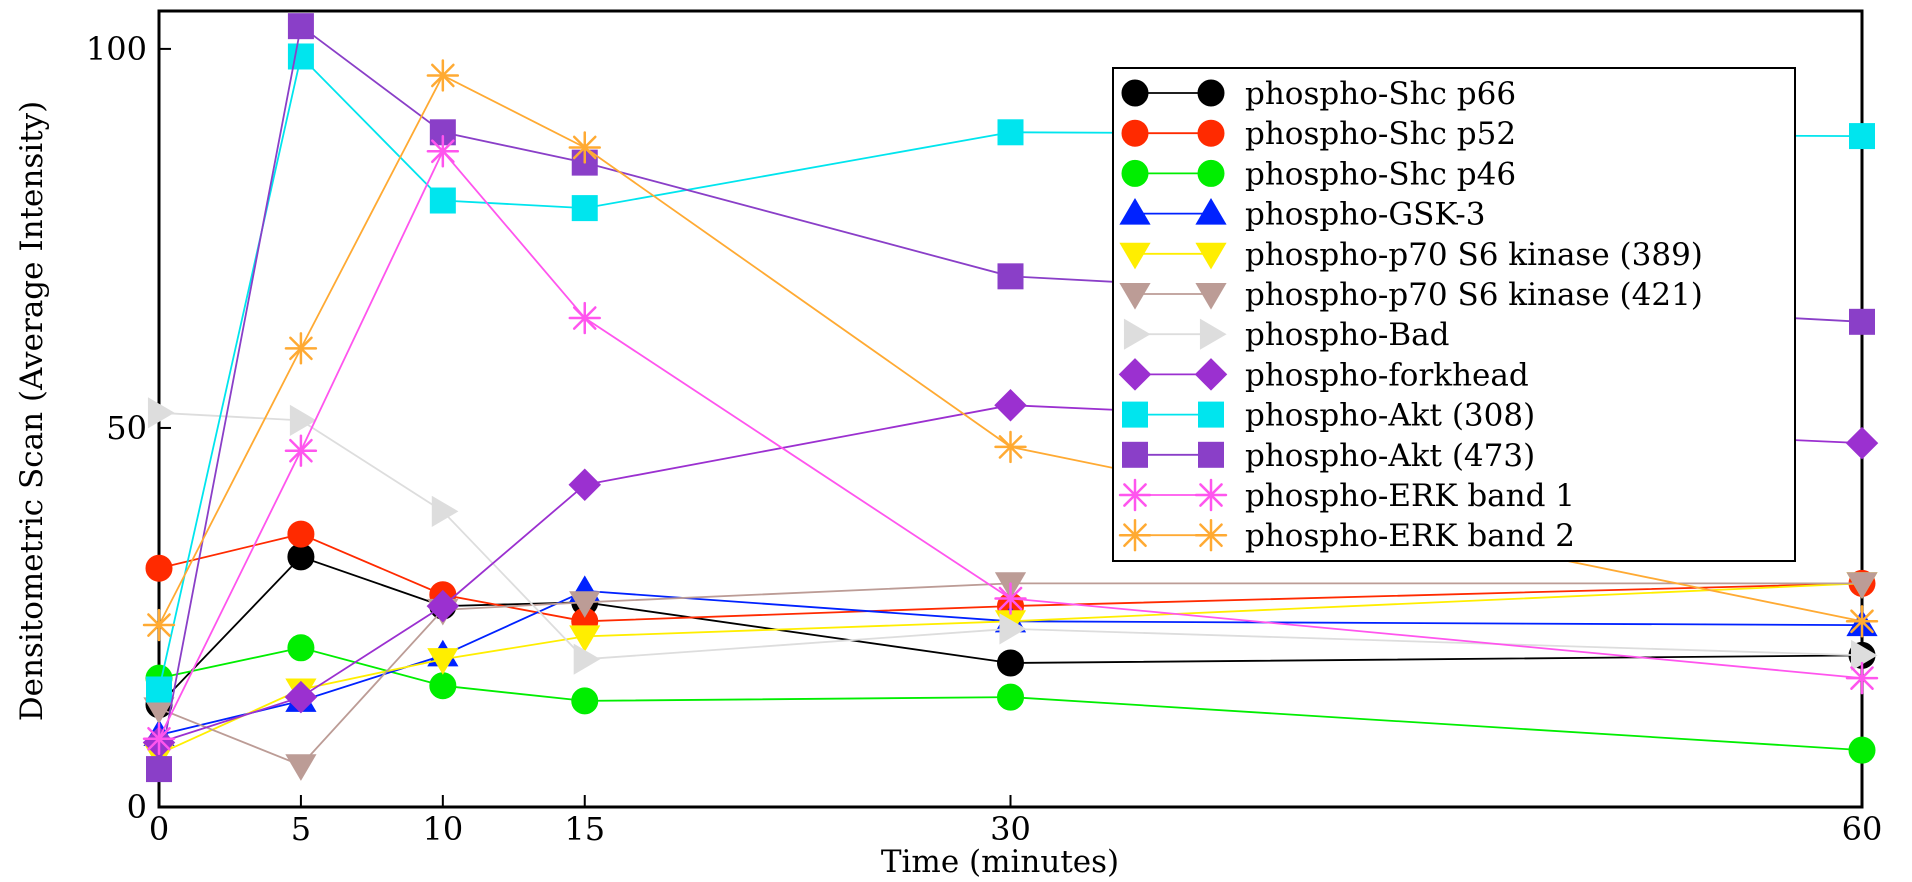 The image size is (1912, 882). I want to click on legend-label: phospho-Shc p52, so click(1380, 134).